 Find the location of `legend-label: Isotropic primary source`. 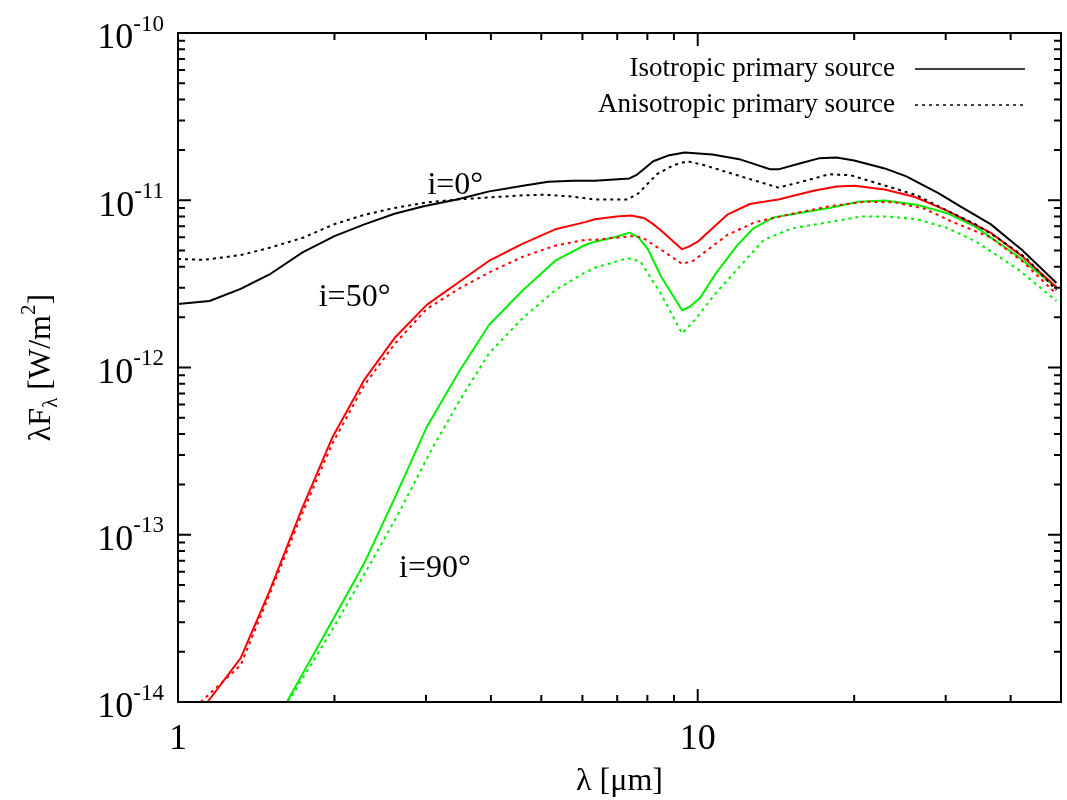

legend-label: Isotropic primary source is located at coordinates (762, 67).